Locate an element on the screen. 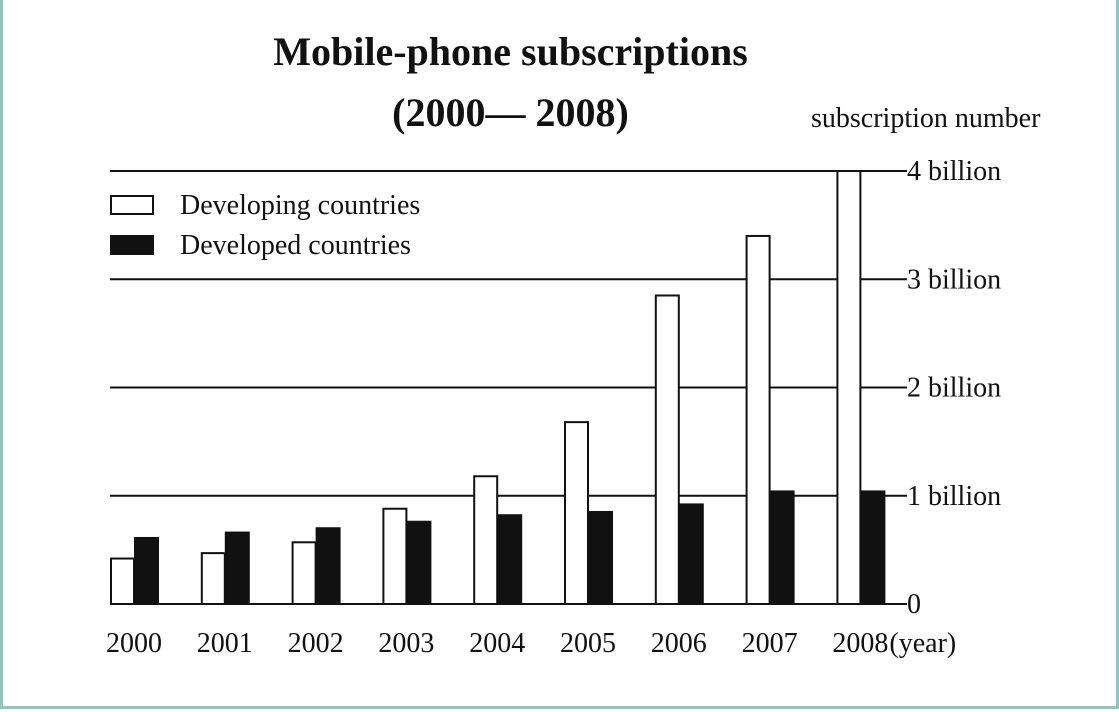 This screenshot has width=1119, height=712. y-tick-label: 1 billion is located at coordinates (954, 496).